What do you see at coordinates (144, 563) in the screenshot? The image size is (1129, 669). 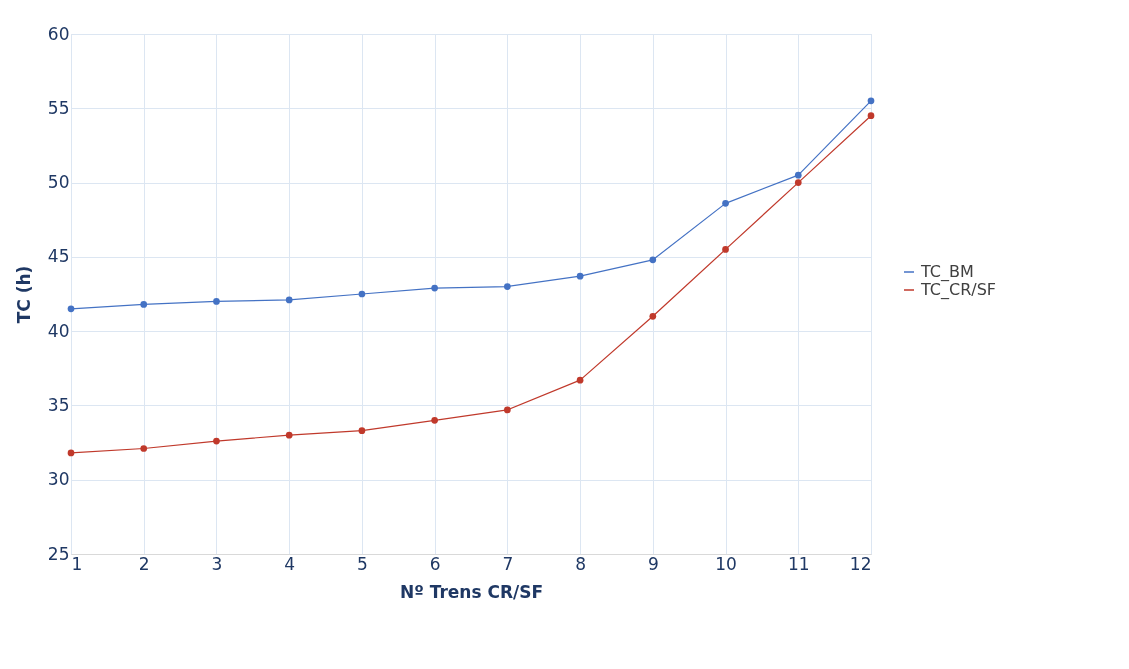 I see `x-tick-label: 2` at bounding box center [144, 563].